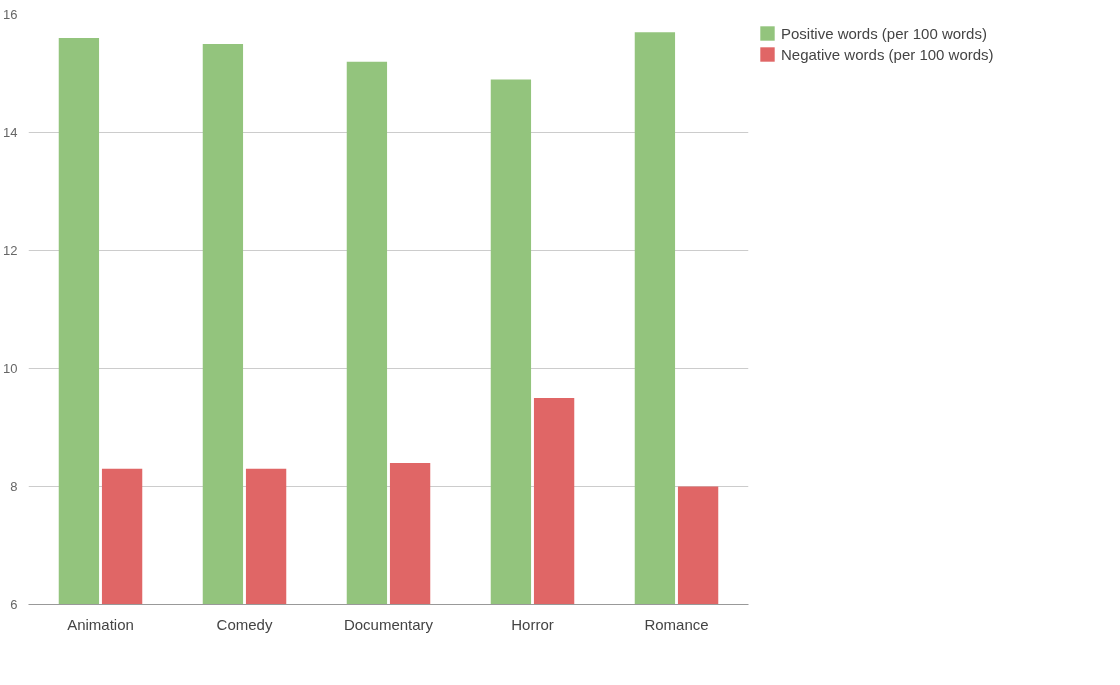 The height and width of the screenshot is (685, 1120). What do you see at coordinates (100, 624) in the screenshot?
I see `x-tick-label: Animation` at bounding box center [100, 624].